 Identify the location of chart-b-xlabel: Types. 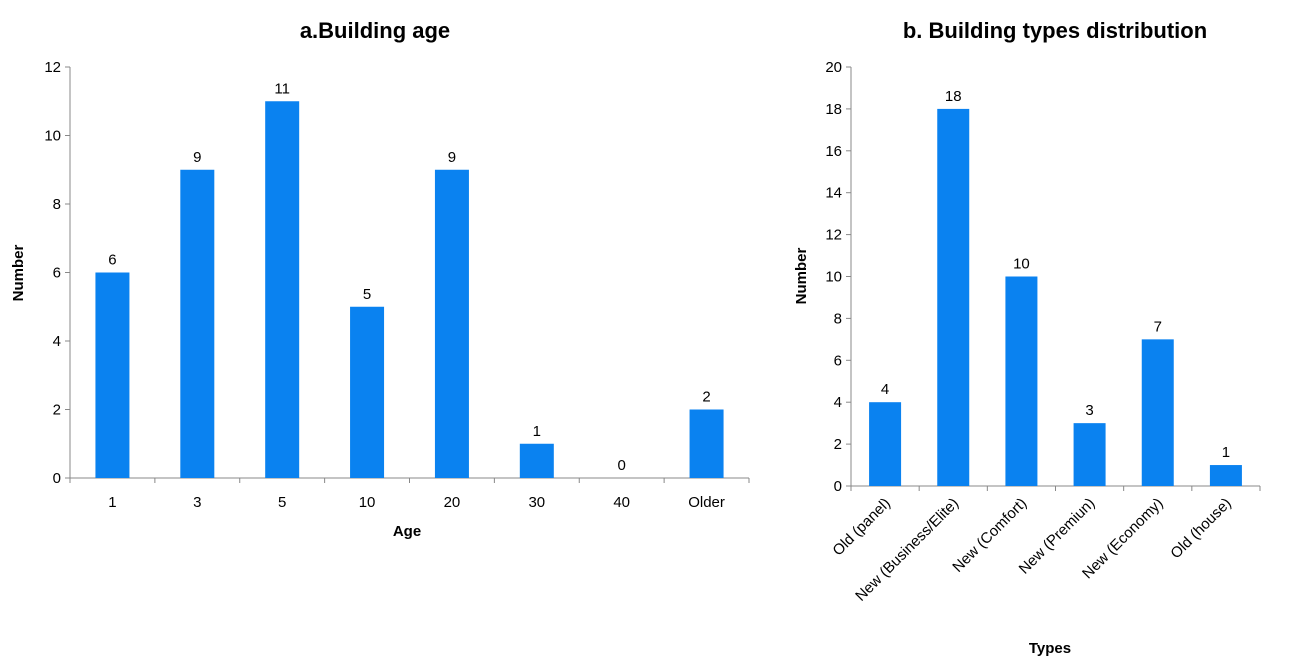
(1050, 648).